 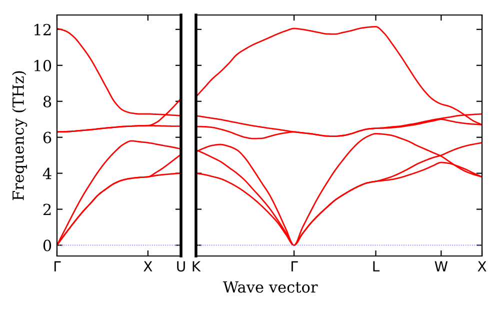 What do you see at coordinates (47, 174) in the screenshot?
I see `y-tick-label: 4` at bounding box center [47, 174].